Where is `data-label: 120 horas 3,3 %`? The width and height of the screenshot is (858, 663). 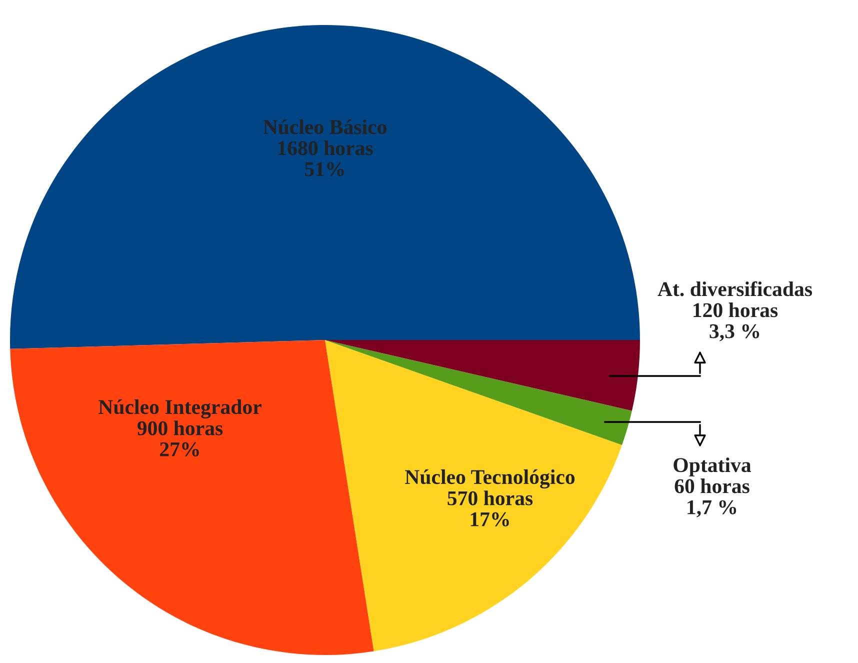
data-label: 120 horas 3,3 % is located at coordinates (736, 322).